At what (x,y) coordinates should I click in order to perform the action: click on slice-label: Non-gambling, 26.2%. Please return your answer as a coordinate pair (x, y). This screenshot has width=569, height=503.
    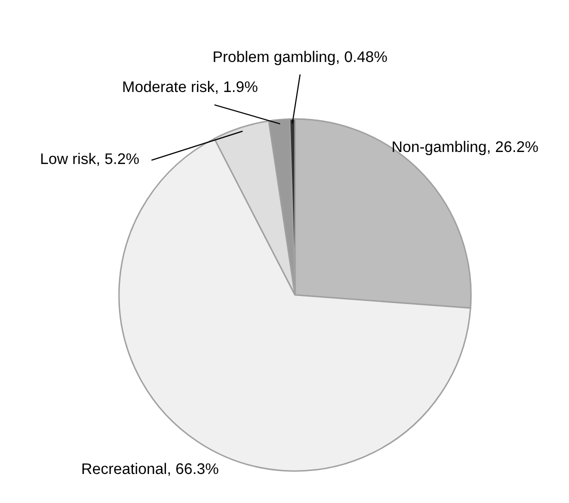
    Looking at the image, I should click on (465, 148).